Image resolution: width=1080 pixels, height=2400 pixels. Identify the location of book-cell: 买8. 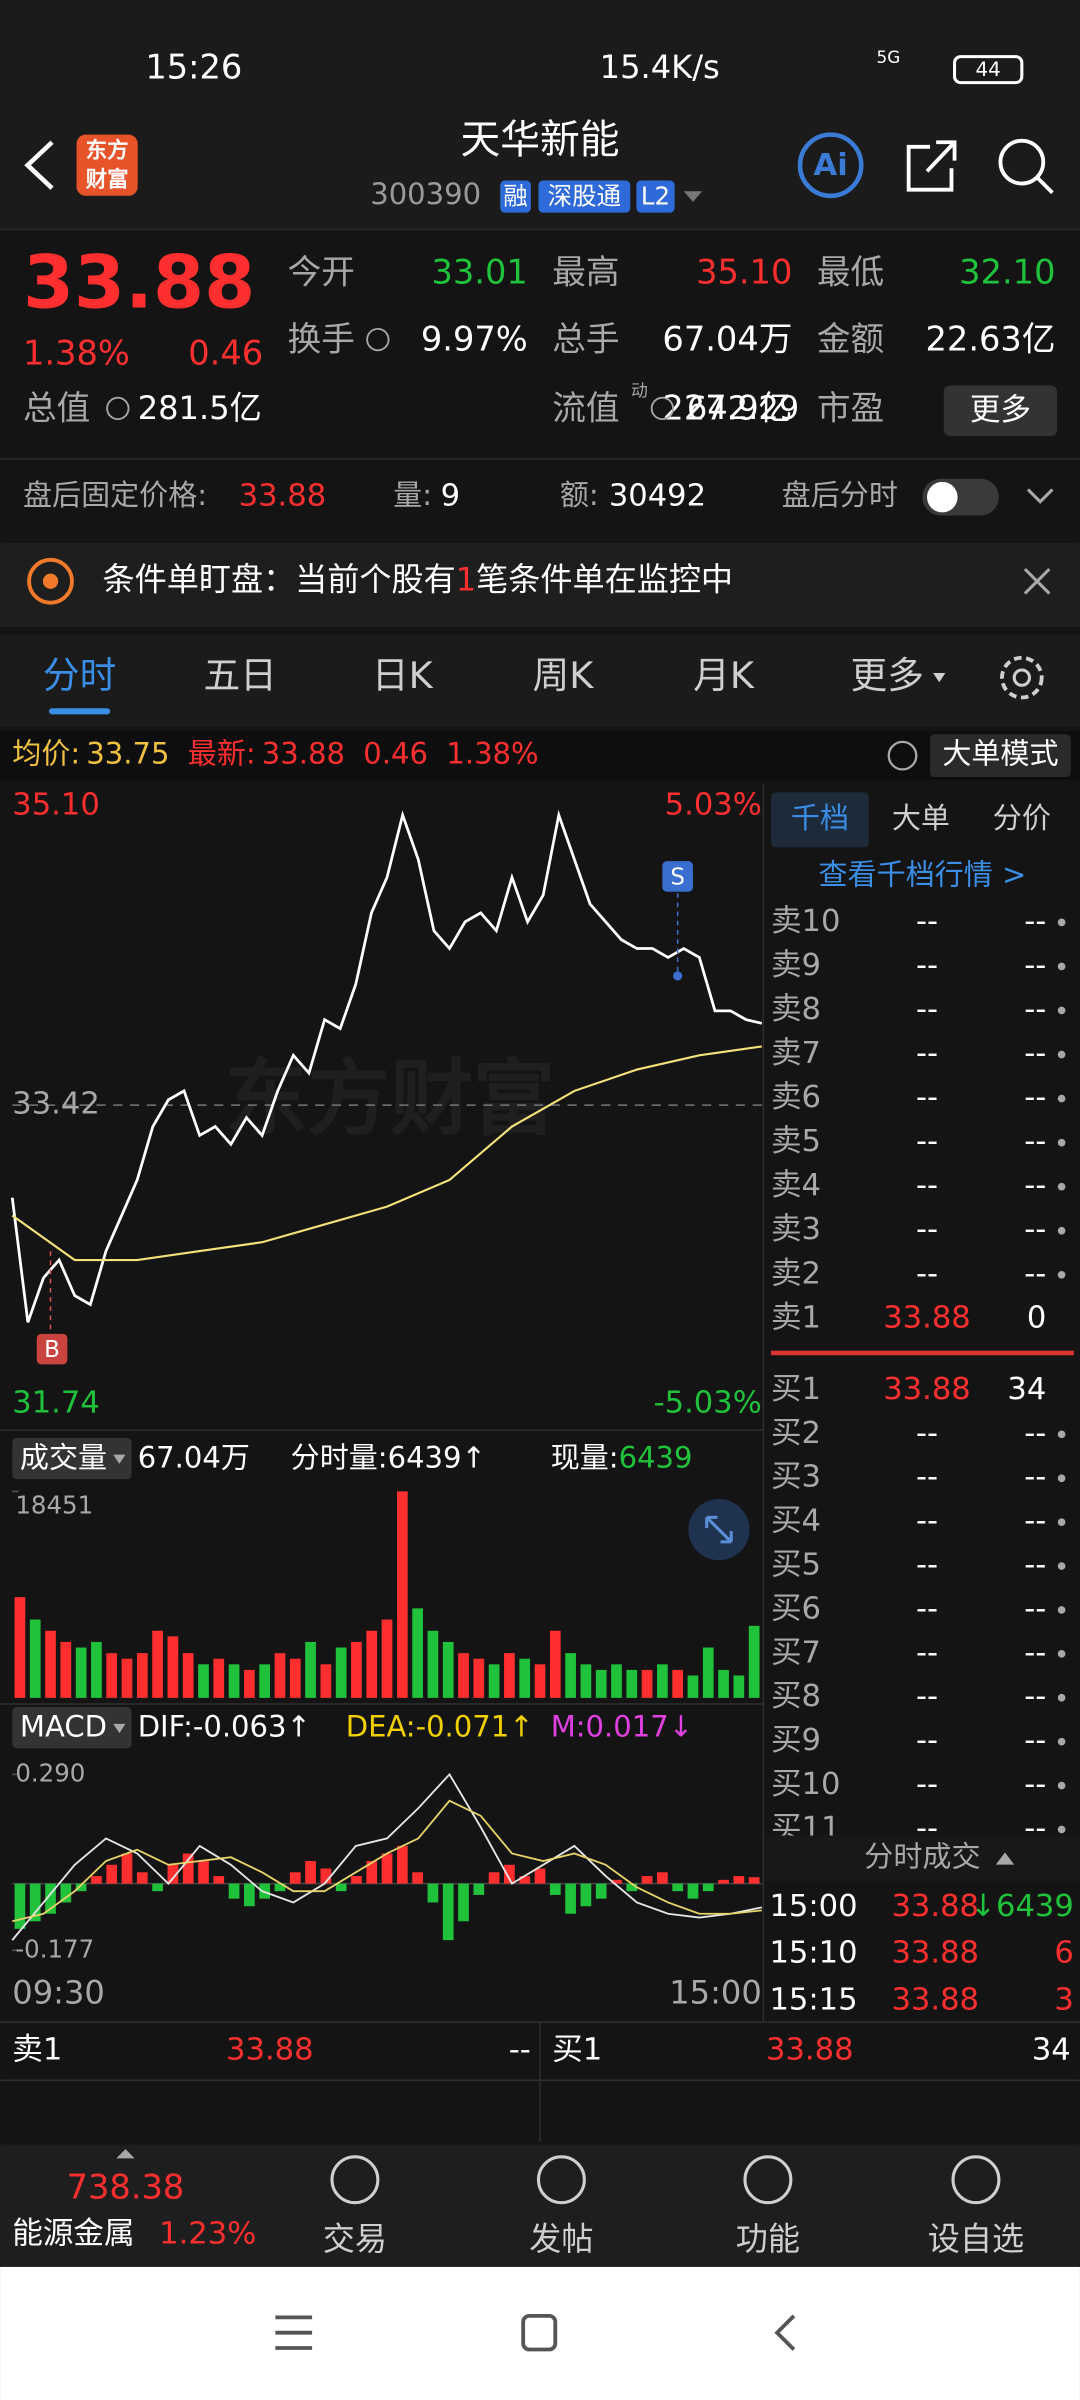
(796, 1696).